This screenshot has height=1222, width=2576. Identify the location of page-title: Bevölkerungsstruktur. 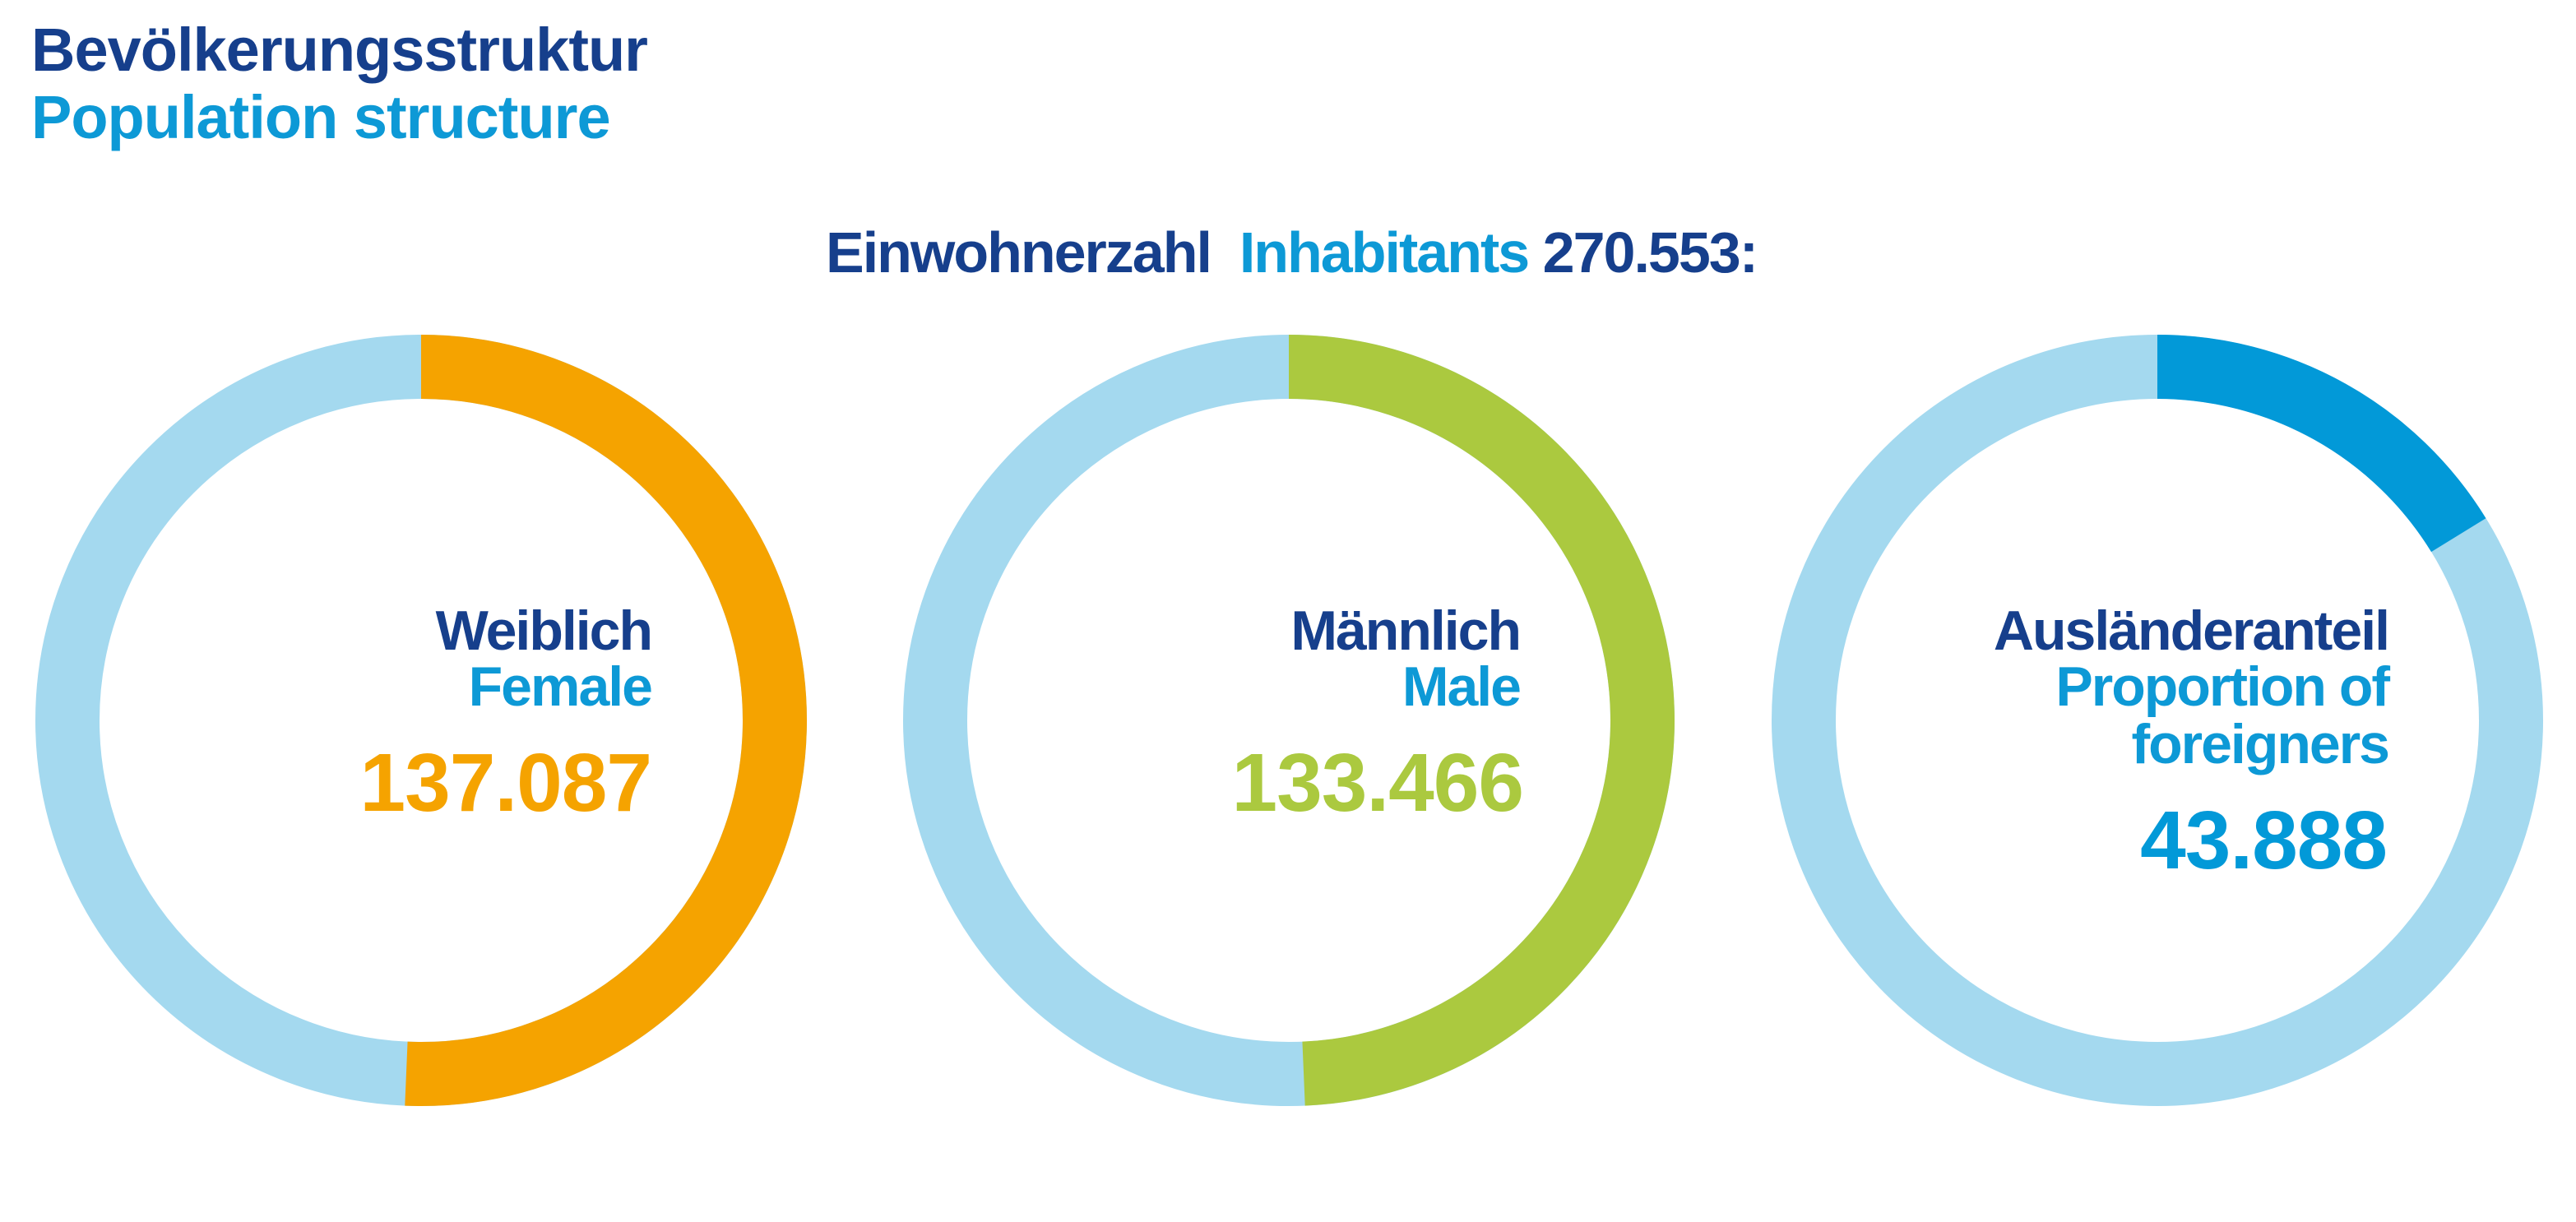
(339, 50).